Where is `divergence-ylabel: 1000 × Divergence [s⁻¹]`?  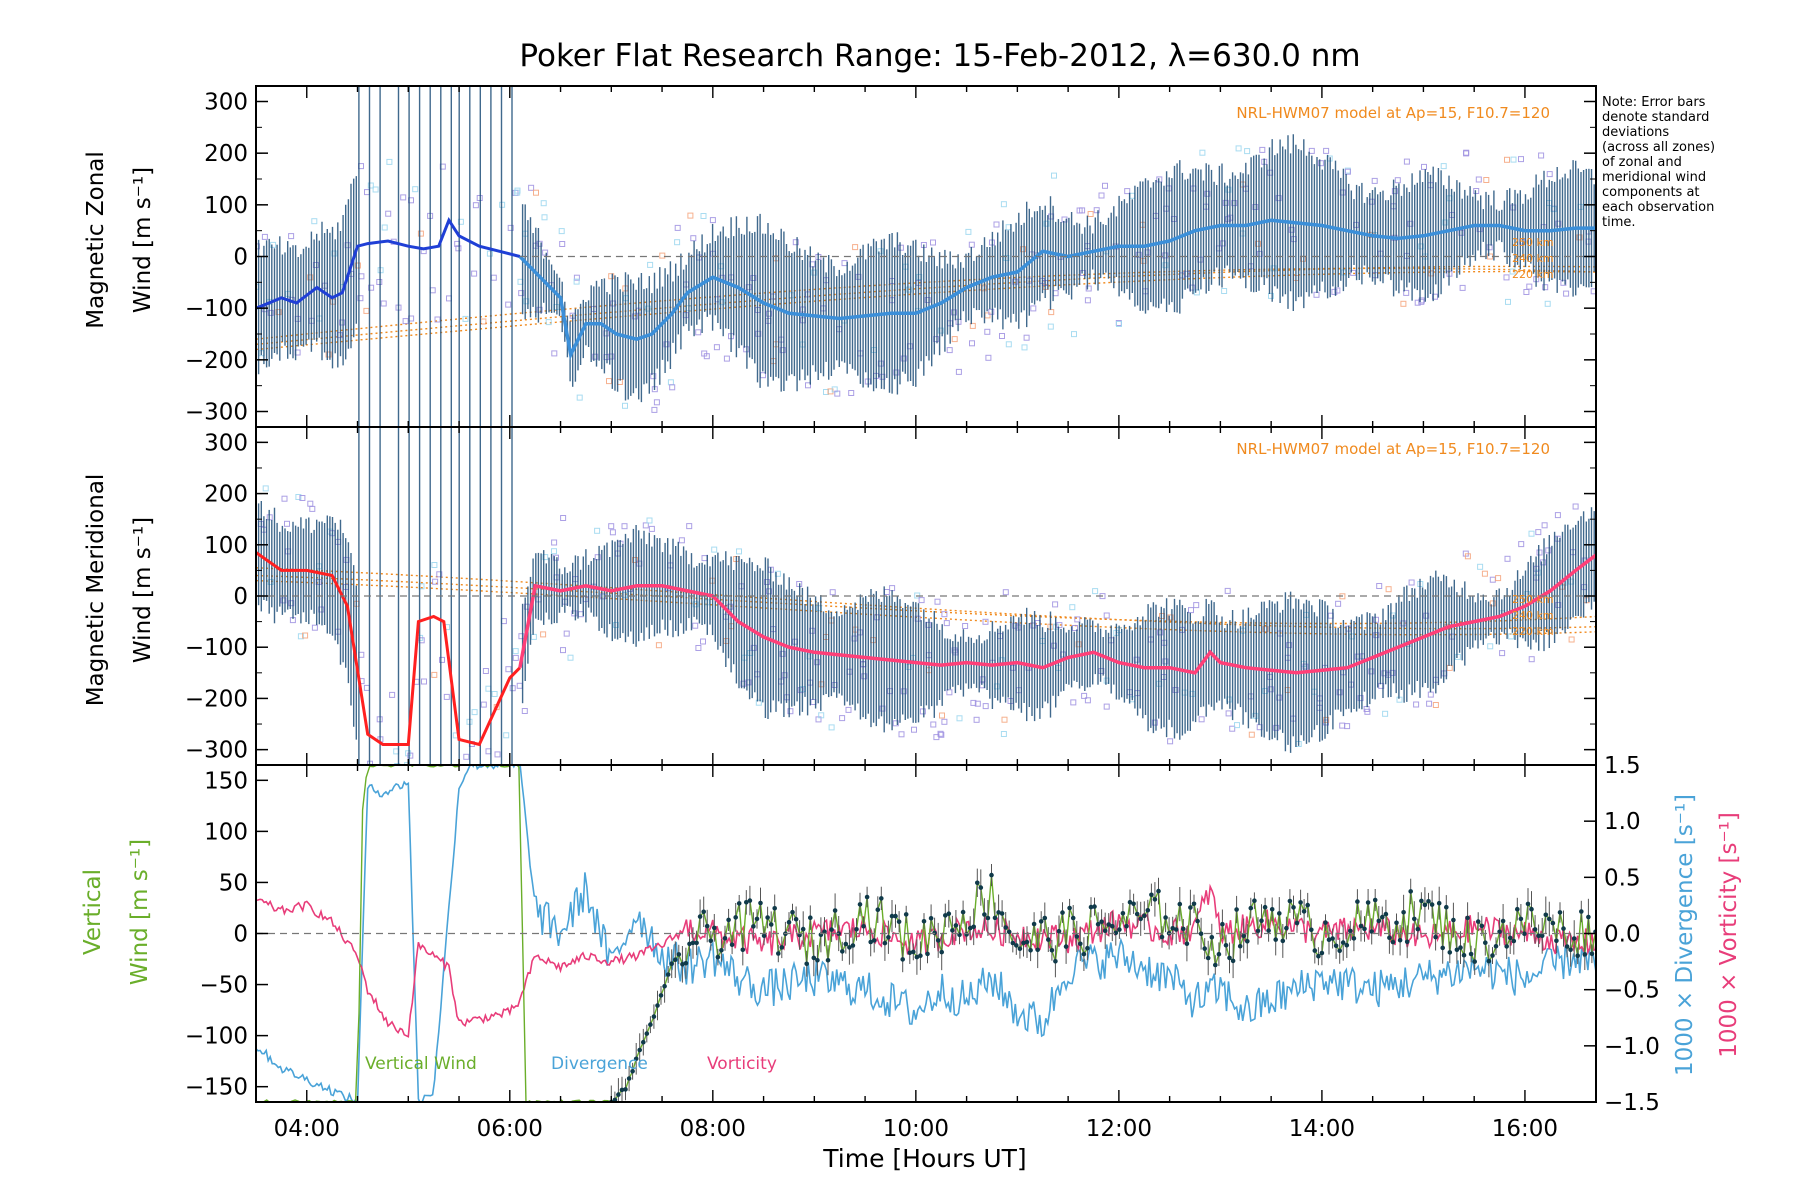 divergence-ylabel: 1000 × Divergence [s⁻¹] is located at coordinates (1685, 935).